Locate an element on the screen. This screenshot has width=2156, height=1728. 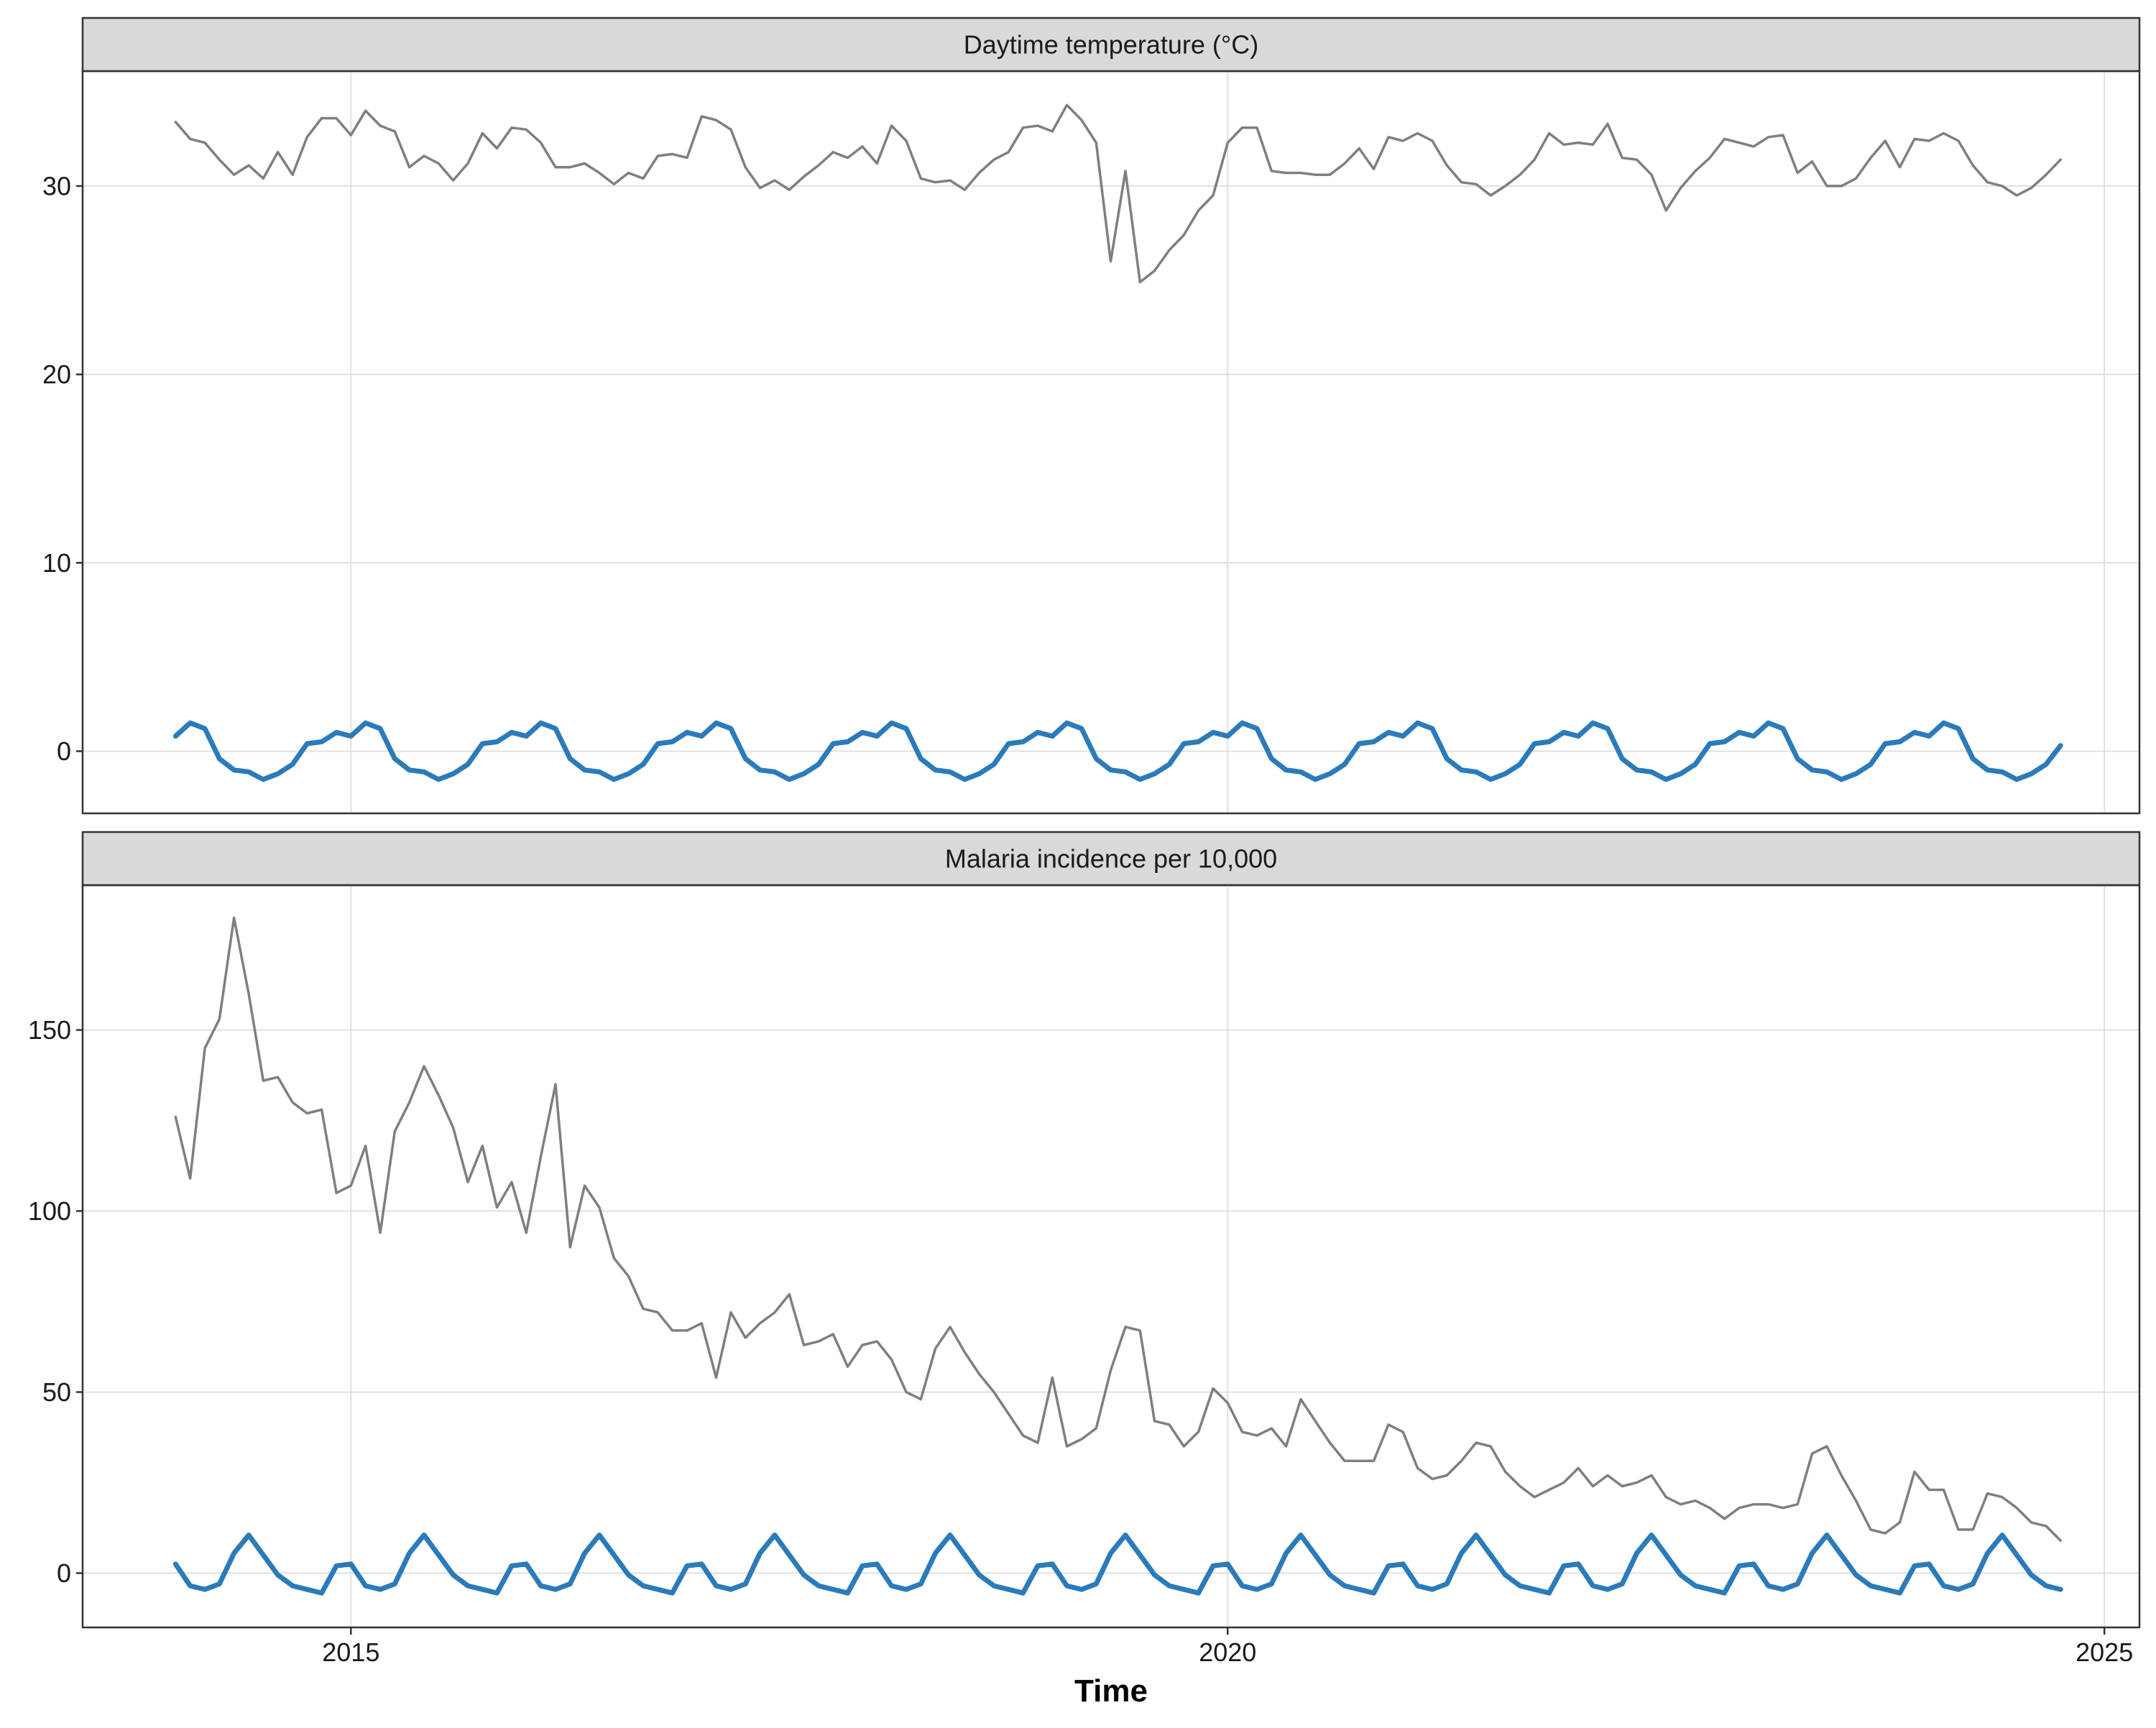
y-axis: 0 50 100 150 is located at coordinates (55, 1302).